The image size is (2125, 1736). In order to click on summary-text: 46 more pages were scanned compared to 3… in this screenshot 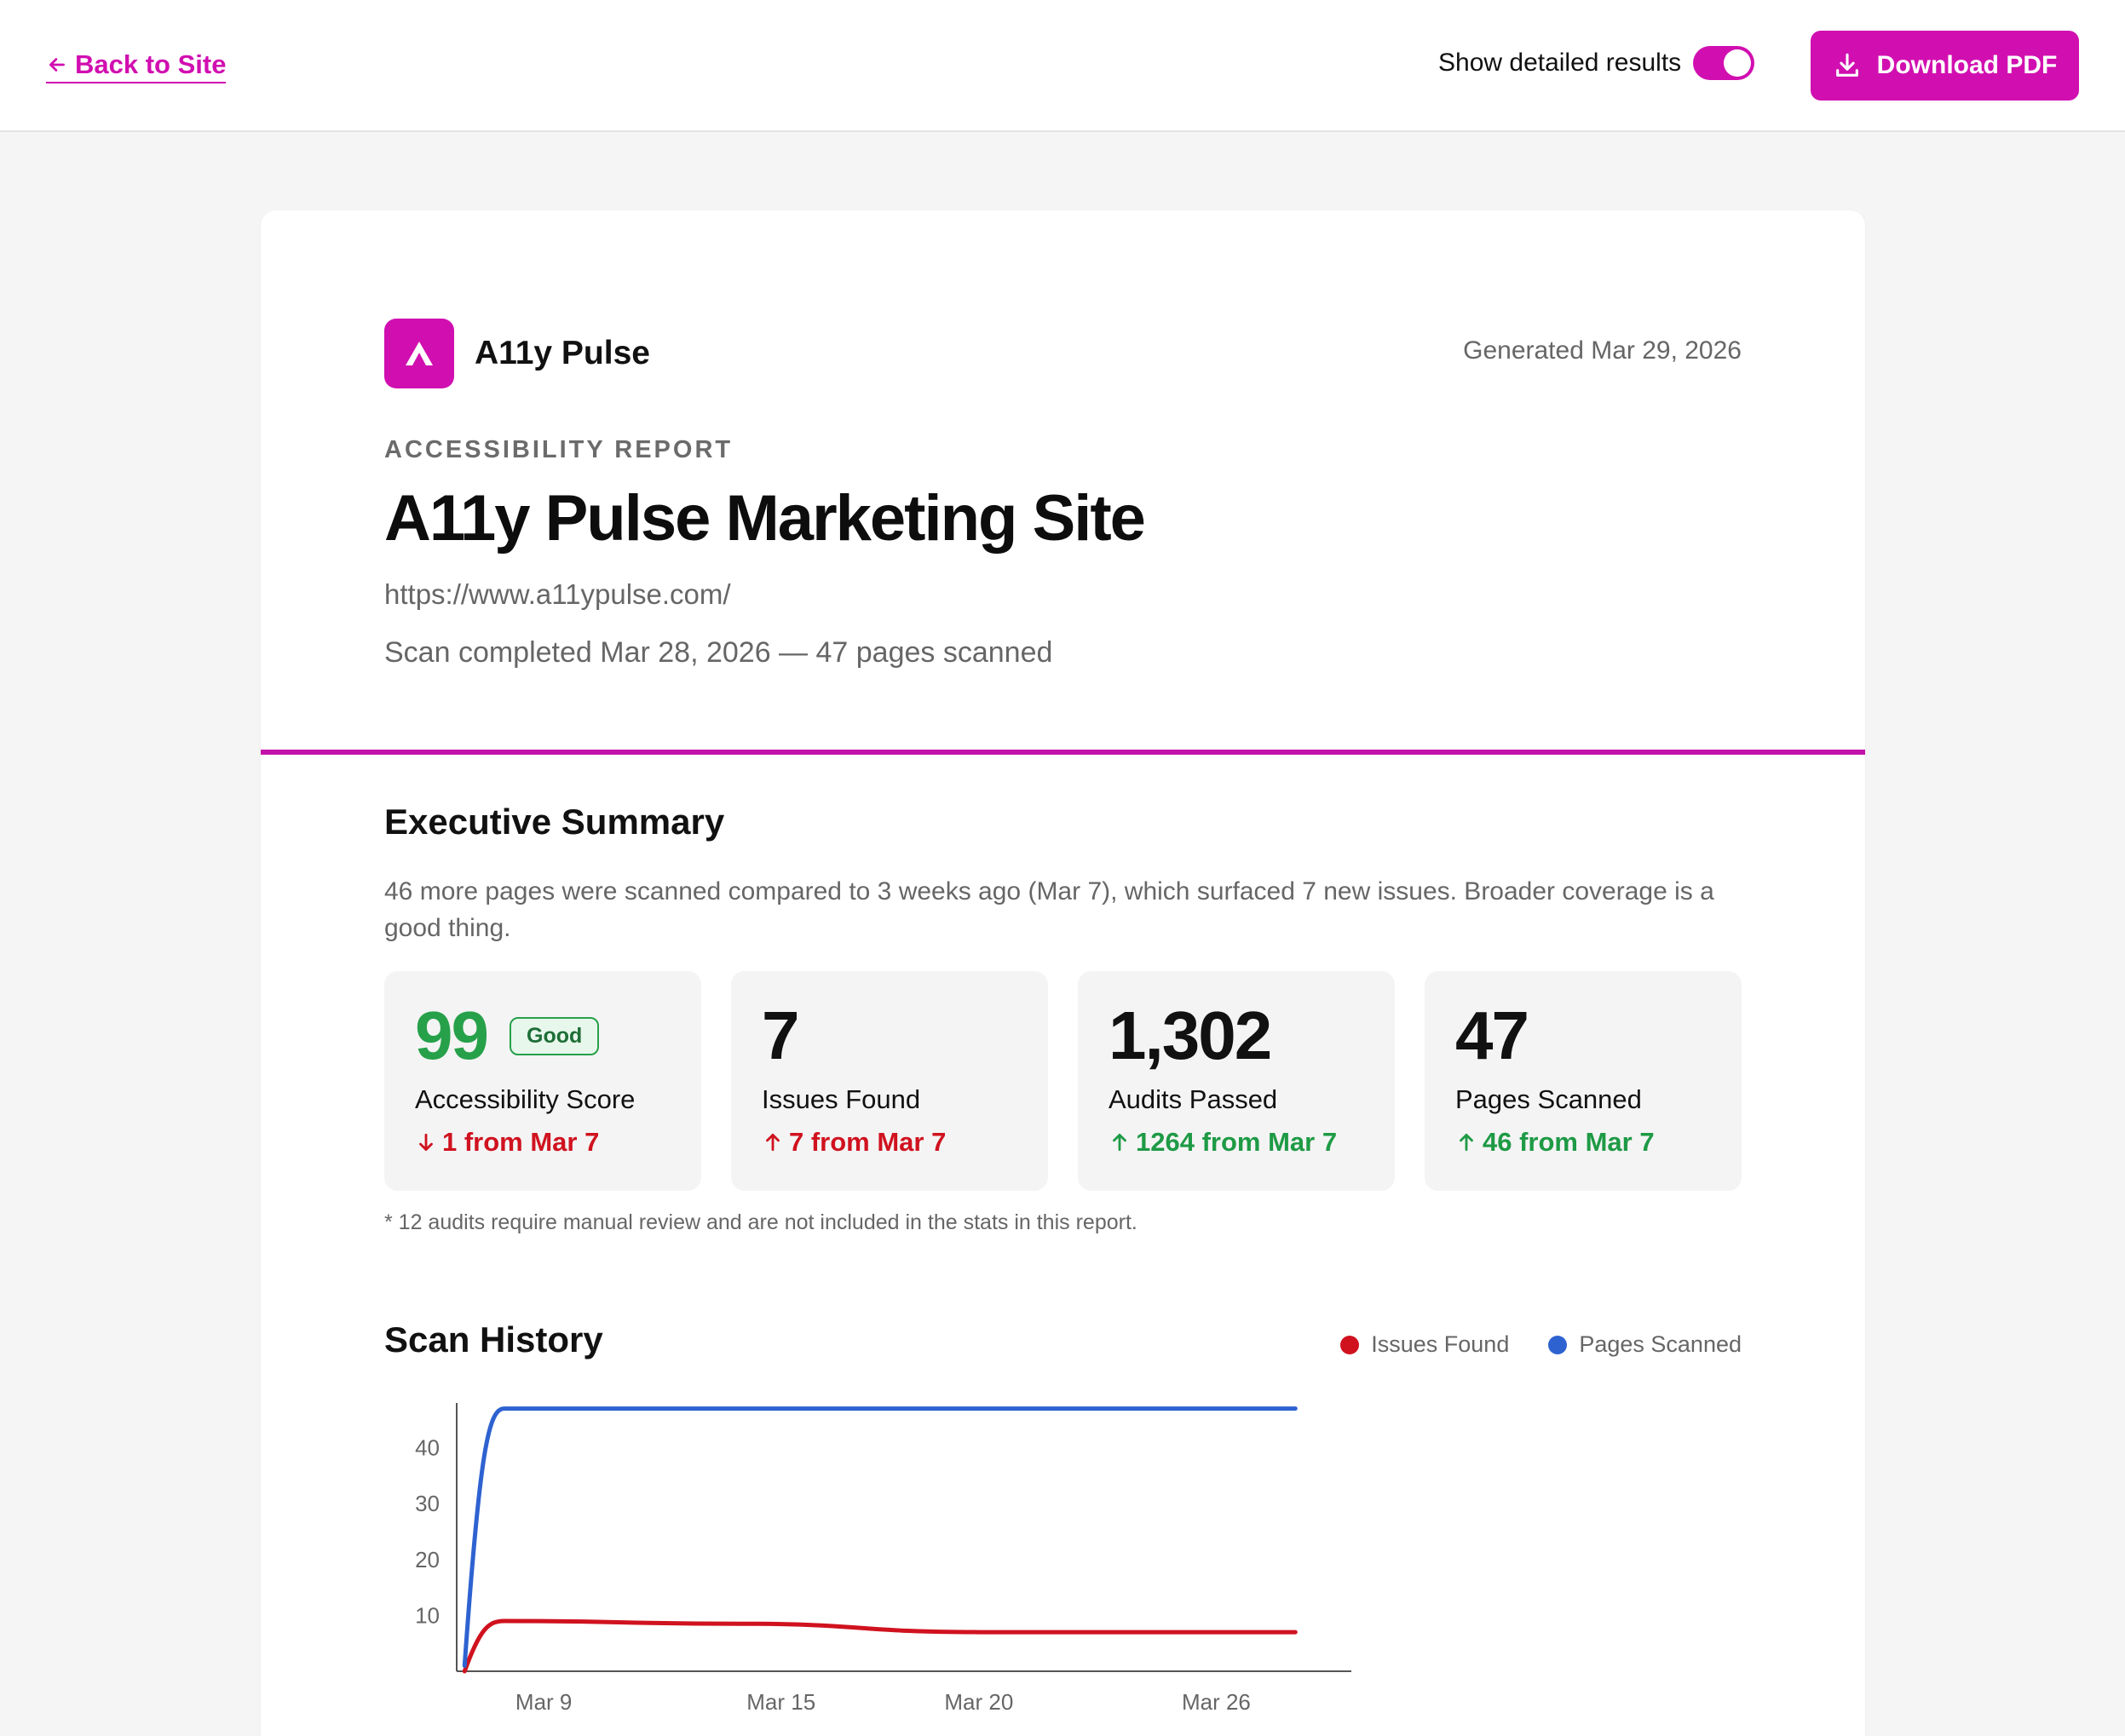, I will do `click(1049, 909)`.